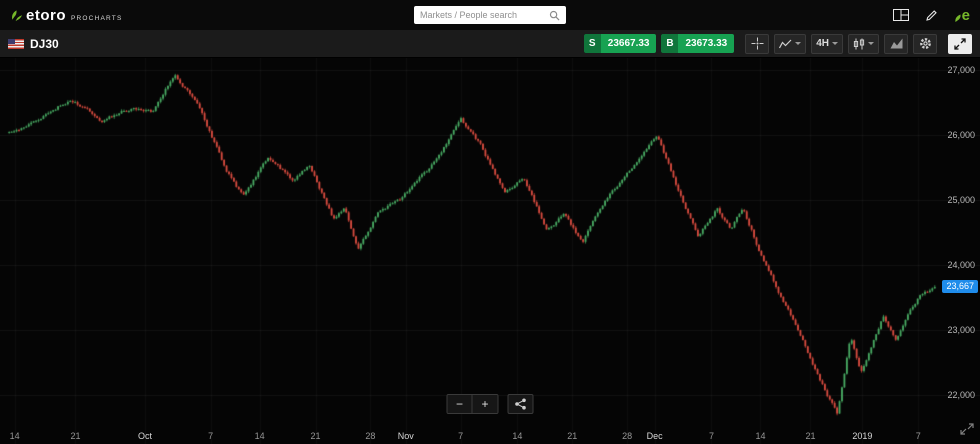 This screenshot has height=444, width=980. I want to click on compare-button, so click(896, 43).